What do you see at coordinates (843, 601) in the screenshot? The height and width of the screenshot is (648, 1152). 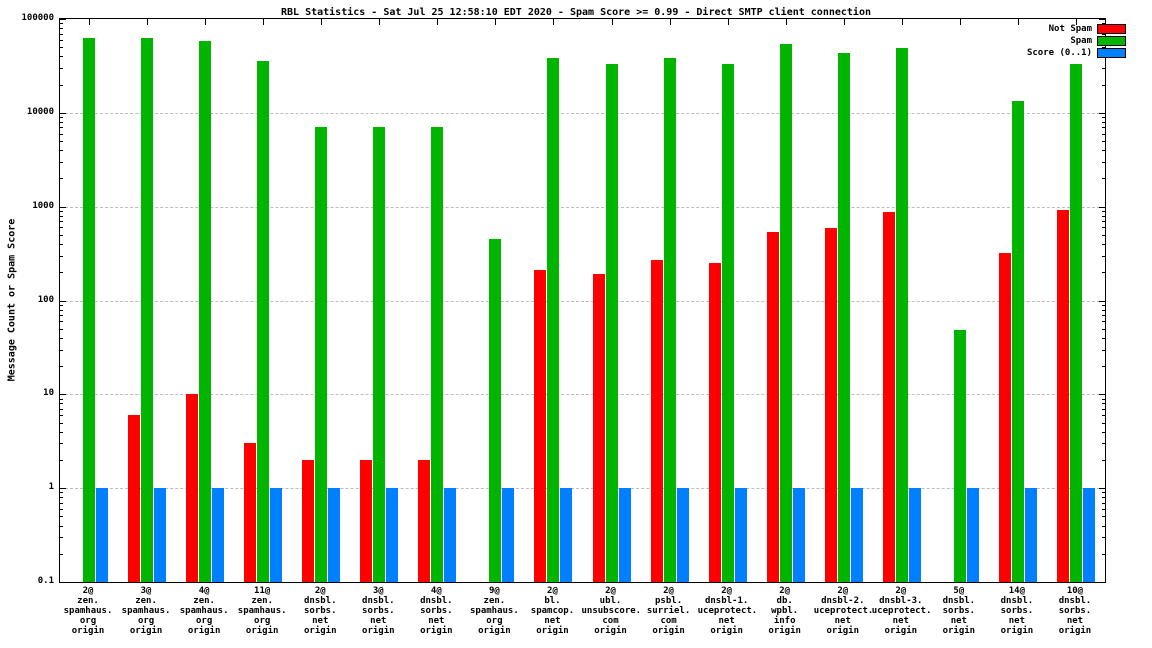 I see `x-category-line: dnsbl-2.` at bounding box center [843, 601].